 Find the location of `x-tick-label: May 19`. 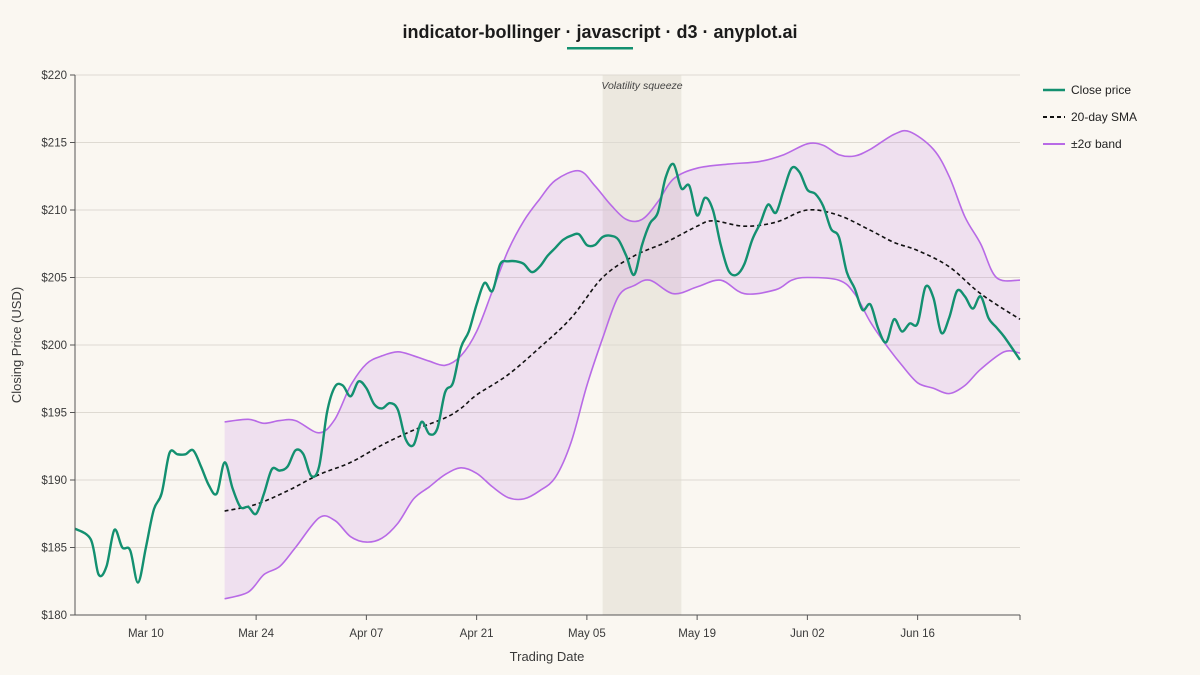

x-tick-label: May 19 is located at coordinates (697, 634).